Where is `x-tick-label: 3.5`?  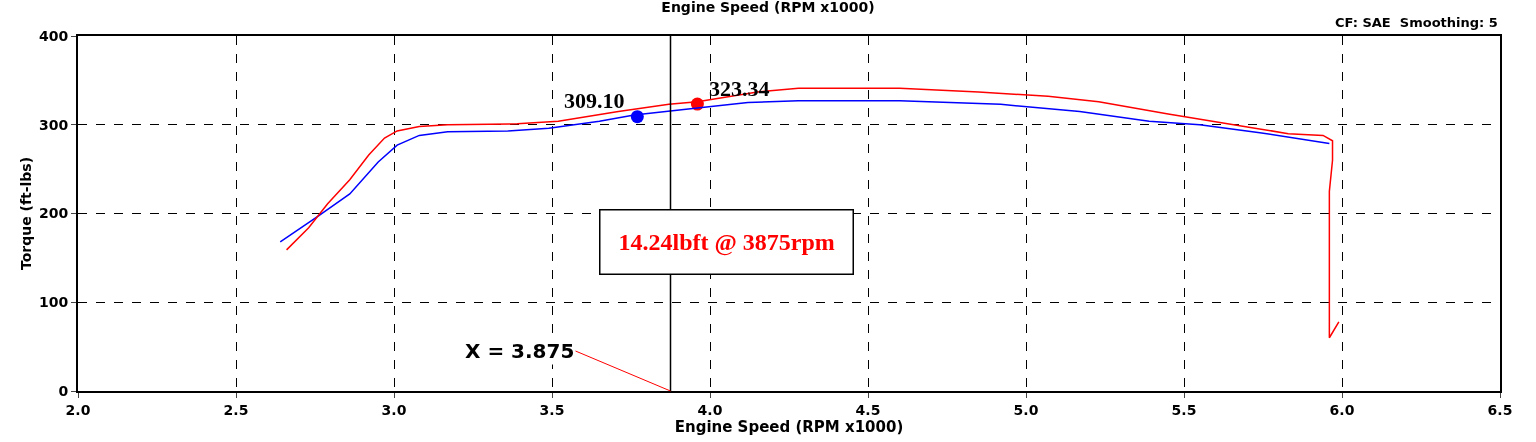 x-tick-label: 3.5 is located at coordinates (552, 409).